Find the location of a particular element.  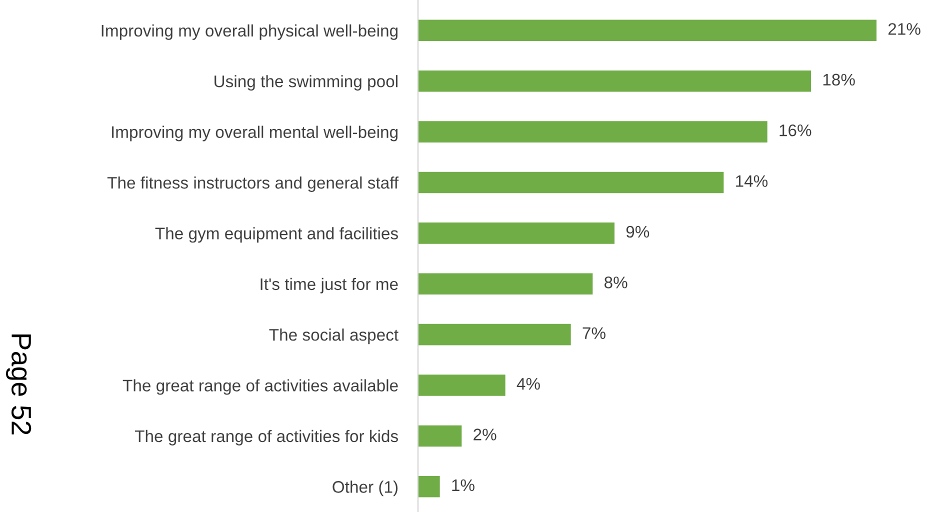

data-label: 9% is located at coordinates (638, 232).